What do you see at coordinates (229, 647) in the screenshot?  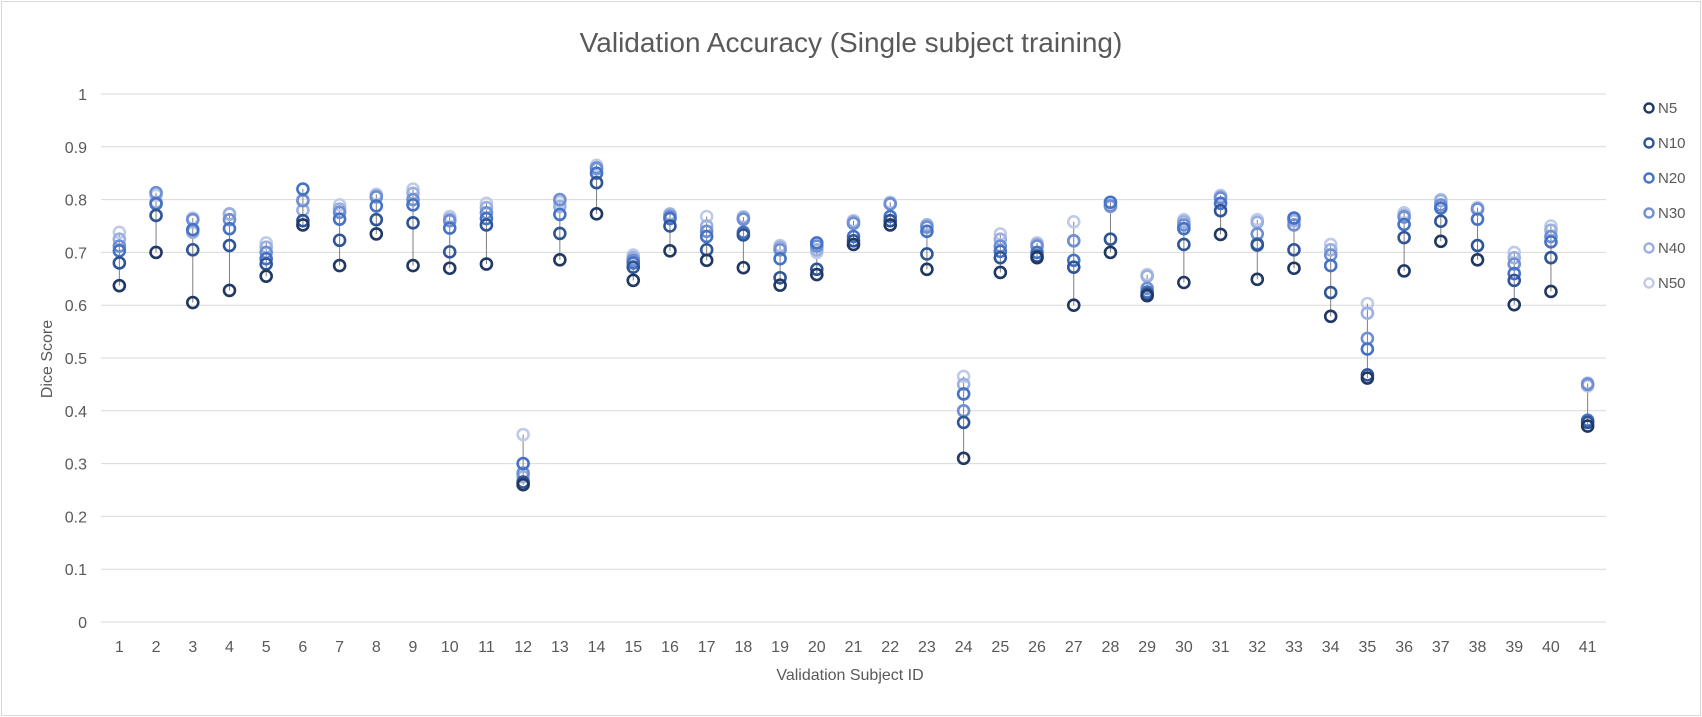 I see `x-tick-label: 4` at bounding box center [229, 647].